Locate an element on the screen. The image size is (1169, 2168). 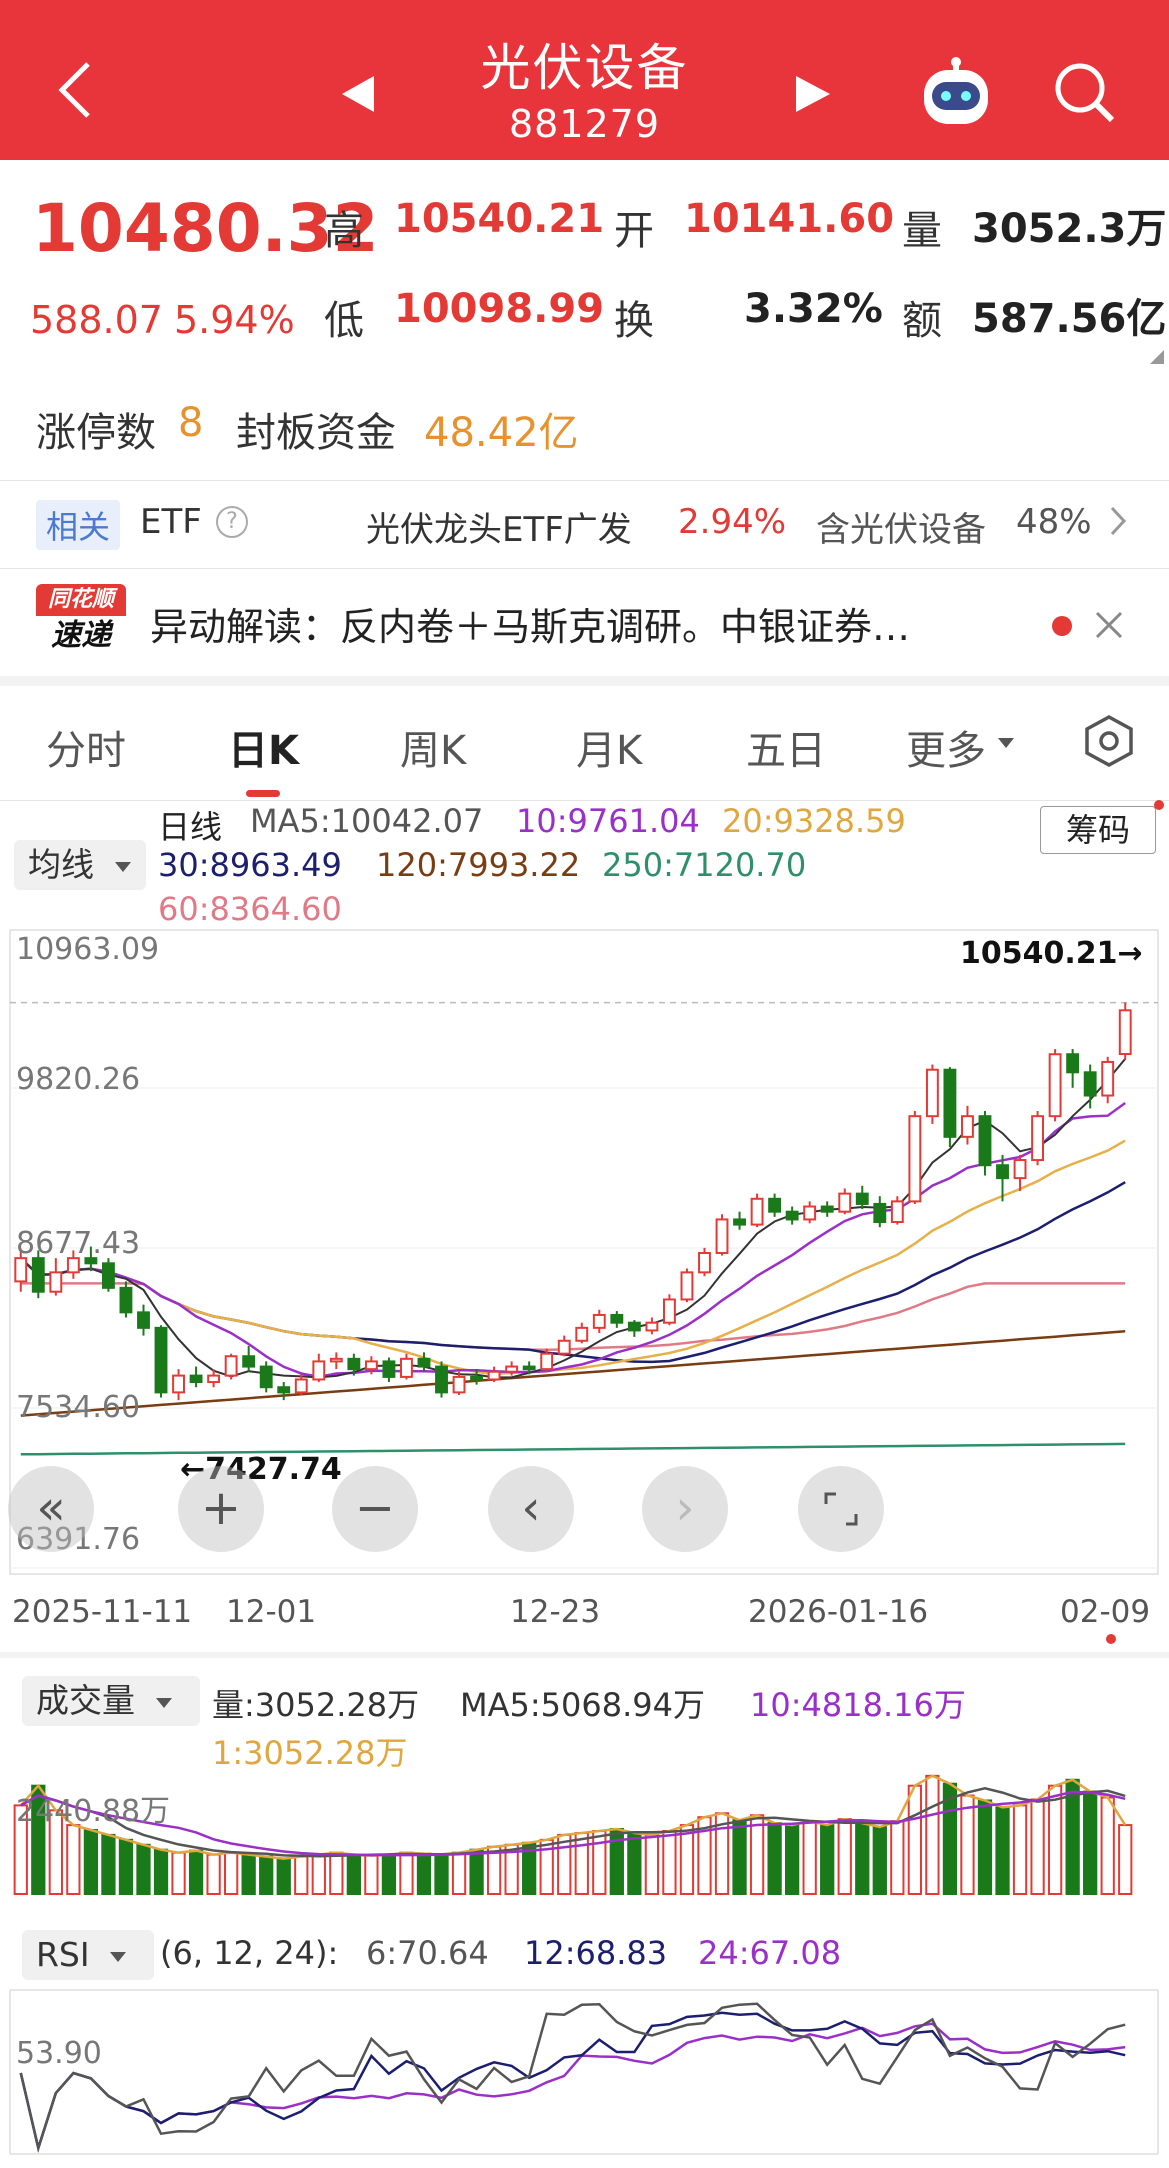
search-icon is located at coordinates (1084, 94).